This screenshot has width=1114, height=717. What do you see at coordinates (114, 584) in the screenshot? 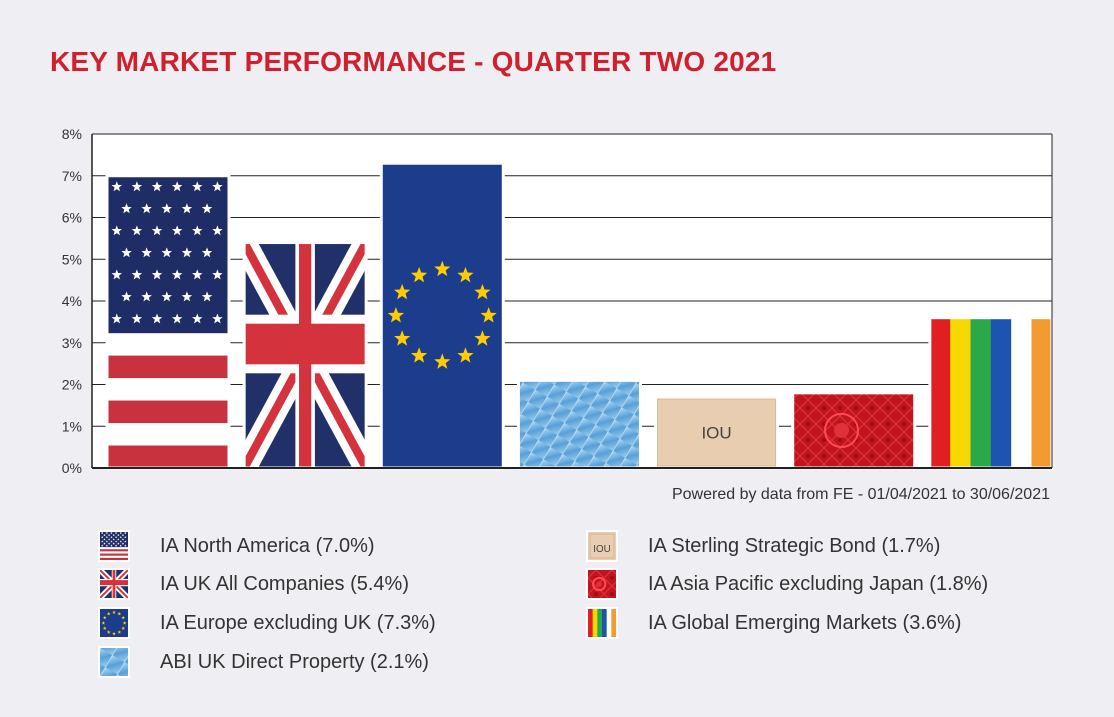
I see `uk-flag-icon` at bounding box center [114, 584].